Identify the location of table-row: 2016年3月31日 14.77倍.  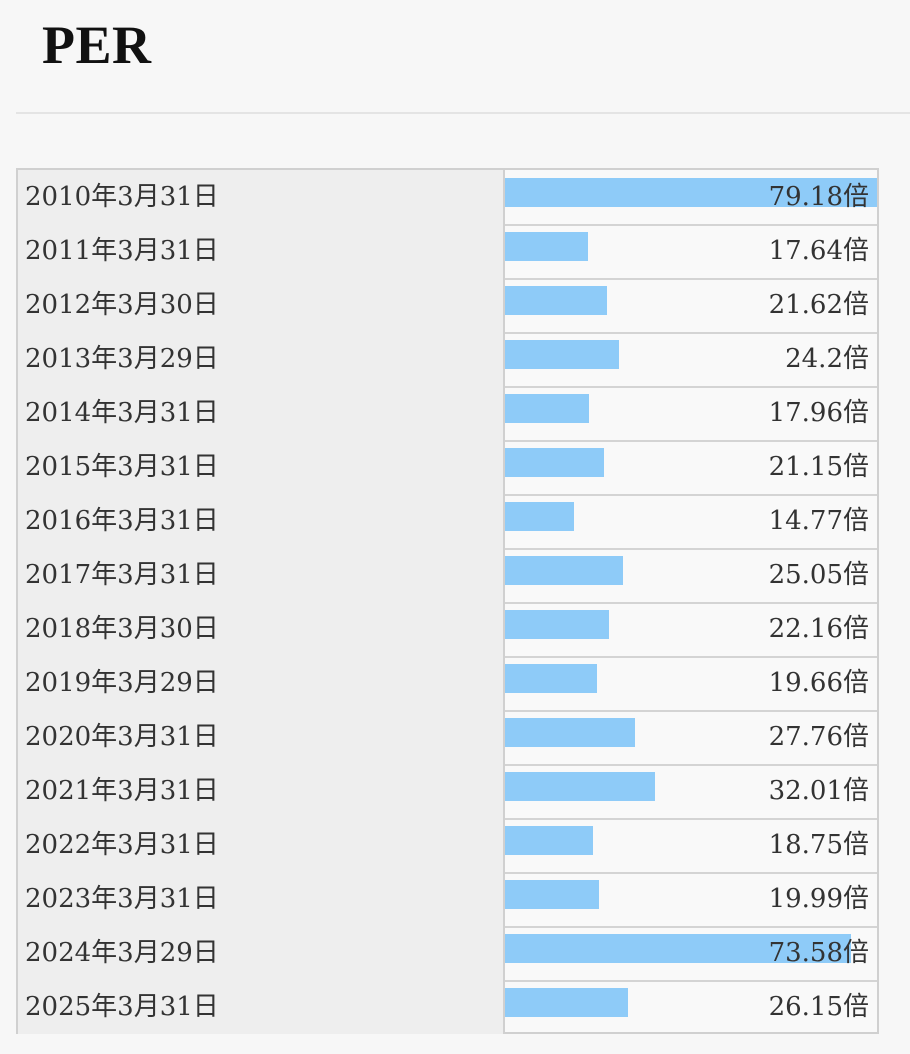
(447, 521).